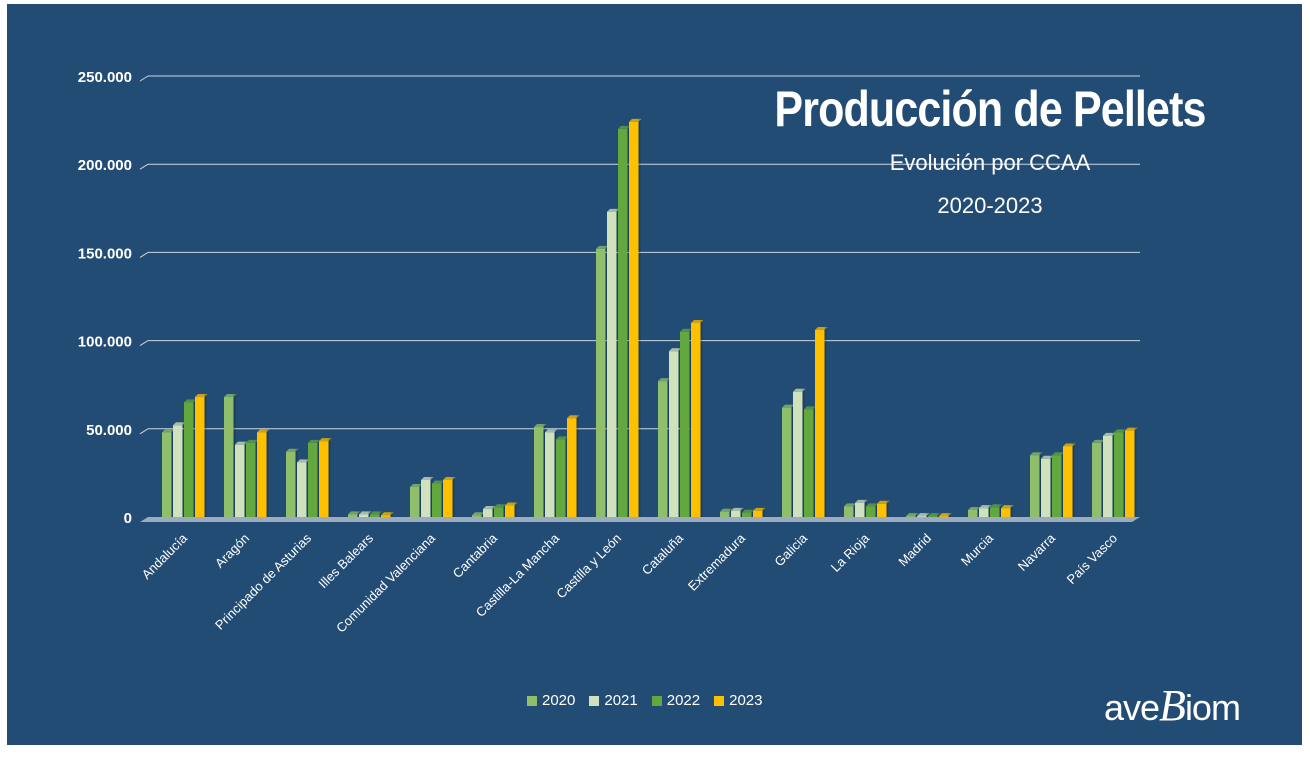 This screenshot has width=1310, height=758. What do you see at coordinates (621, 700) in the screenshot?
I see `legend-label: 2021` at bounding box center [621, 700].